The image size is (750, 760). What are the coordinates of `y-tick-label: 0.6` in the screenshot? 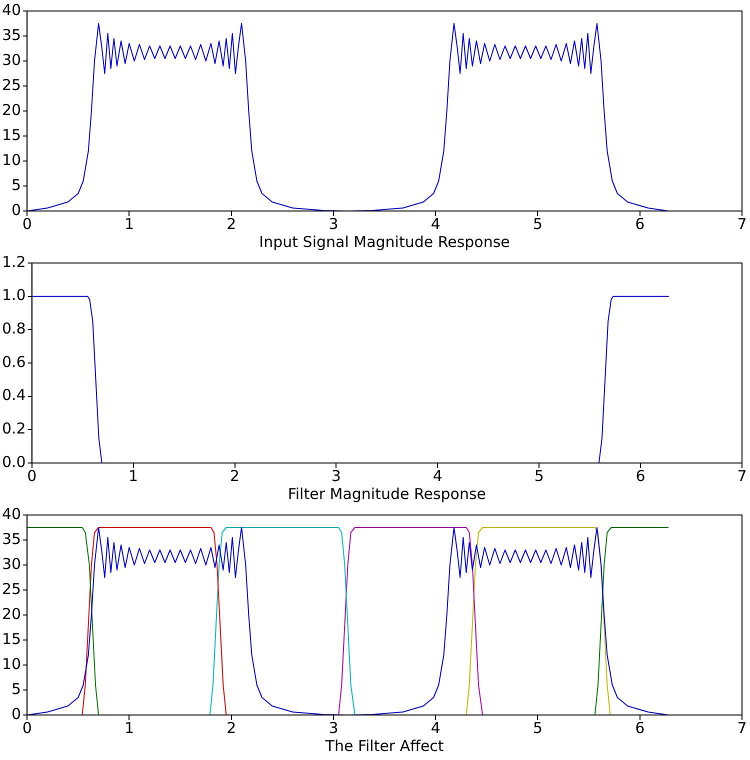 It's located at (14, 361).